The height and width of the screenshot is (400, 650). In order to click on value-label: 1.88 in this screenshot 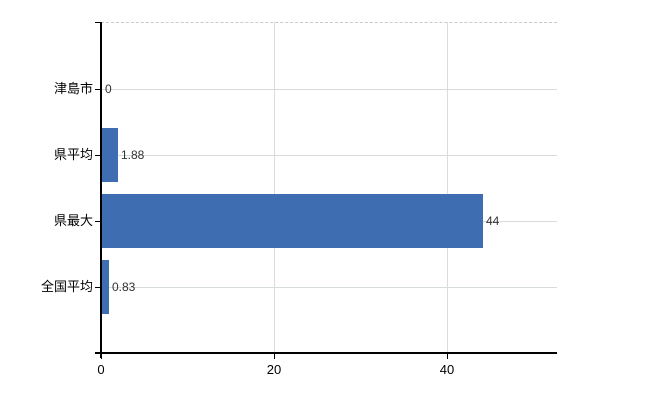, I will do `click(133, 155)`.